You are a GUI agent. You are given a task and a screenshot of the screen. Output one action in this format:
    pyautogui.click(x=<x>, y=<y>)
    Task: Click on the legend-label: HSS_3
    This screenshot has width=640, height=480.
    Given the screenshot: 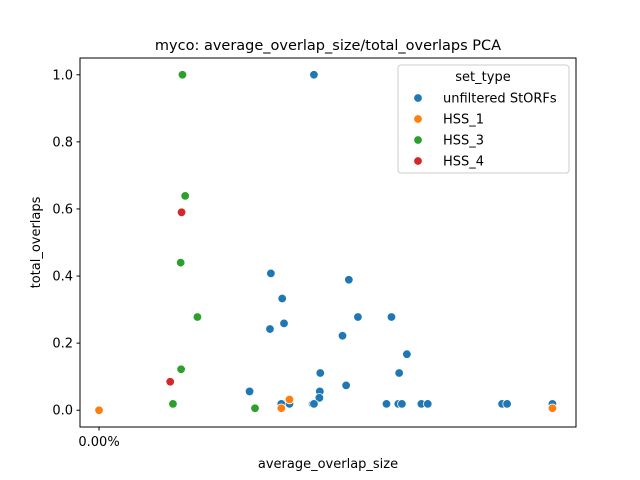 What is the action you would take?
    pyautogui.click(x=463, y=141)
    